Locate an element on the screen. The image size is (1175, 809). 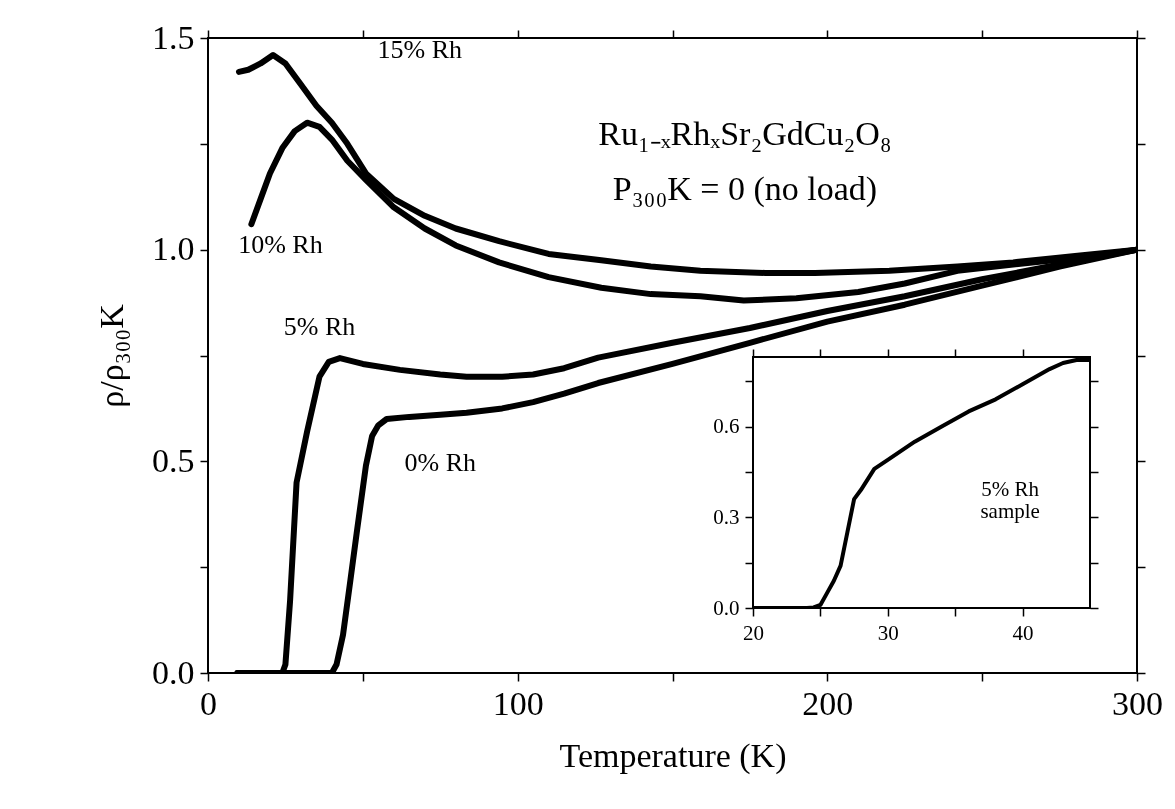
annotation: 5% Rh sample is located at coordinates (1010, 500).